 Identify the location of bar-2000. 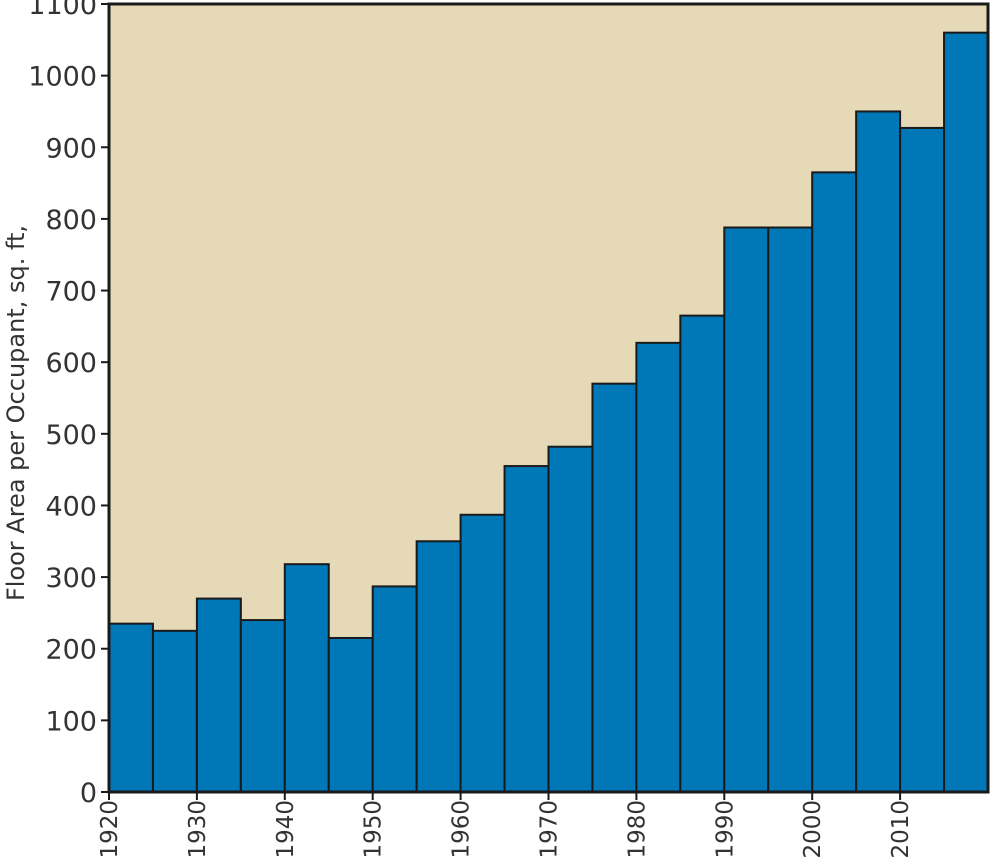
(834, 482).